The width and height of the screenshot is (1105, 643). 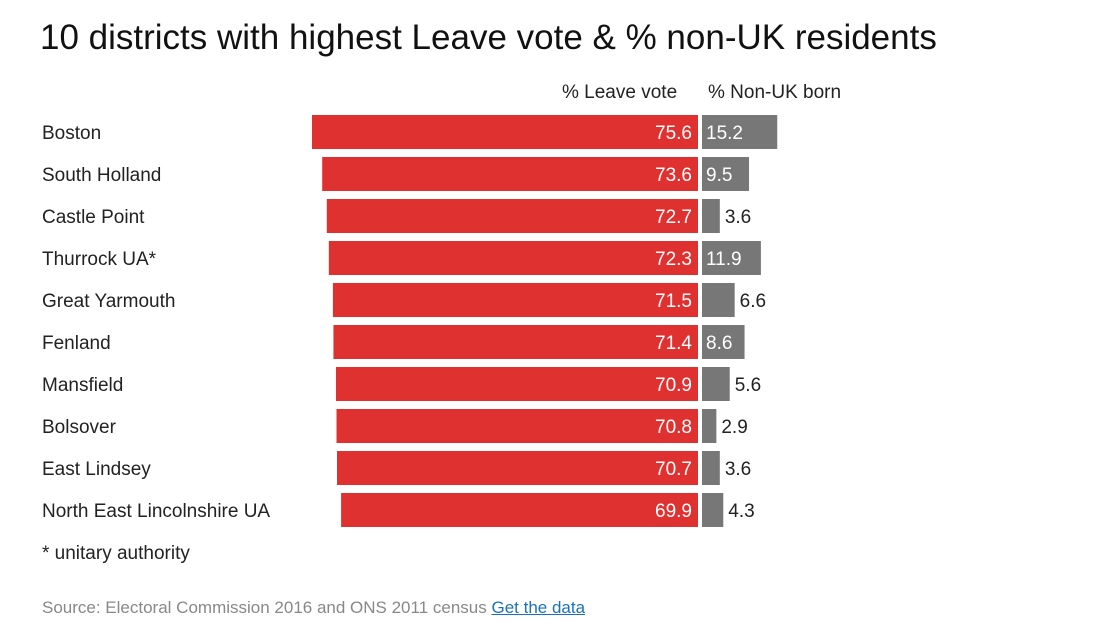 What do you see at coordinates (71, 133) in the screenshot?
I see `category-label: Boston` at bounding box center [71, 133].